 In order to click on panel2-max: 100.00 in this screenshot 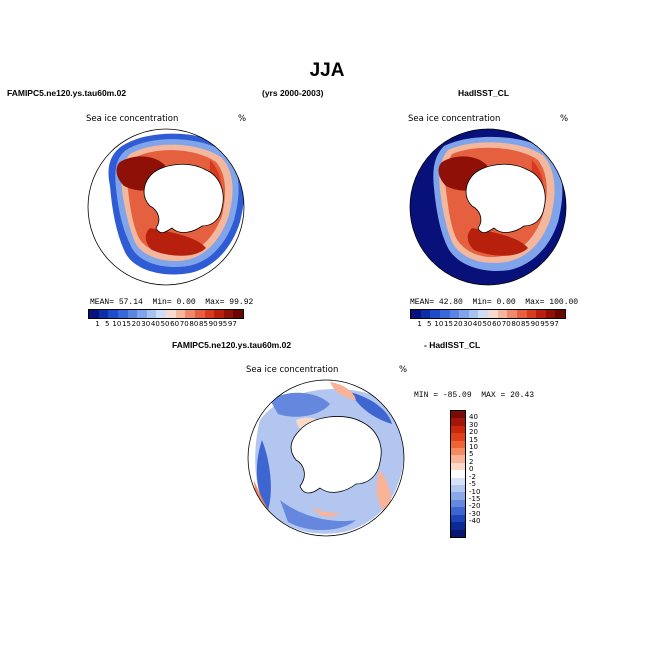, I will do `click(564, 302)`.